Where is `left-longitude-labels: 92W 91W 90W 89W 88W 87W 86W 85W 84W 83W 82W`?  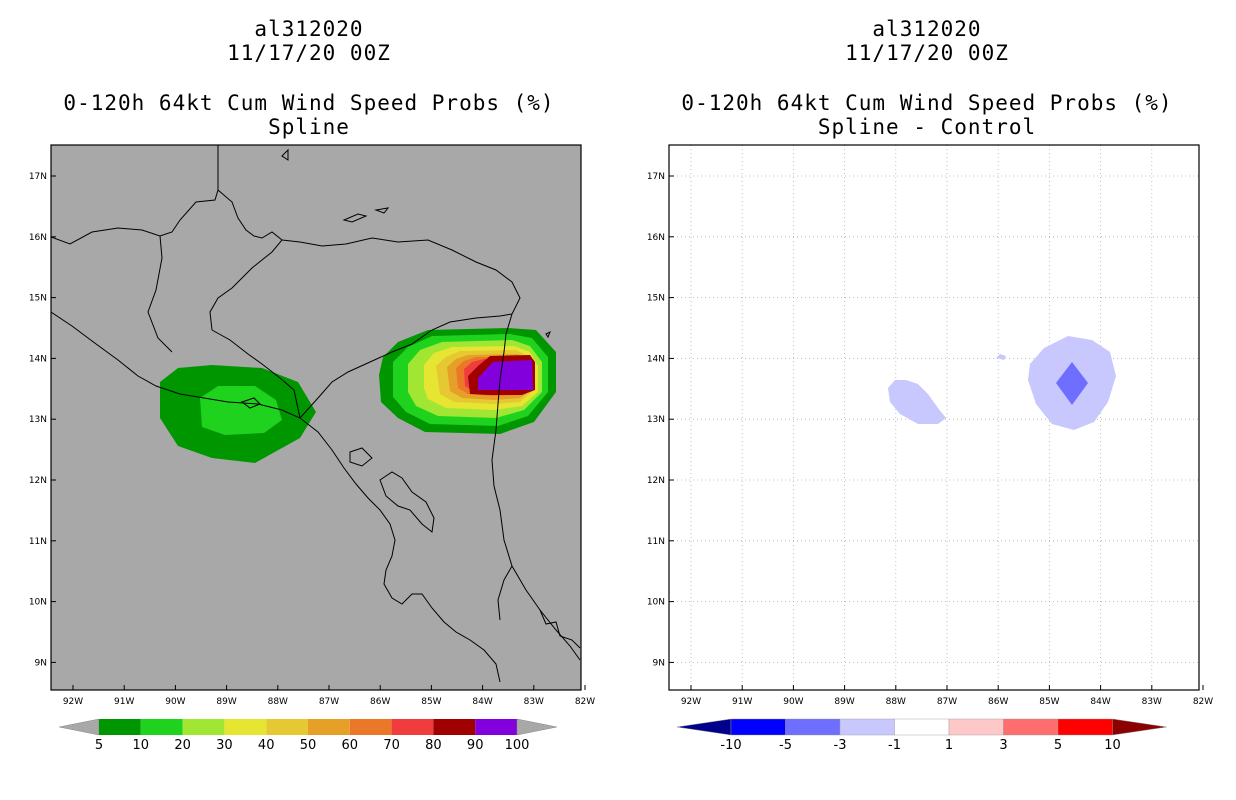
left-longitude-labels: 92W 91W 90W 89W 88W 87W 86W 85W 84W 83W 82W is located at coordinates (329, 696).